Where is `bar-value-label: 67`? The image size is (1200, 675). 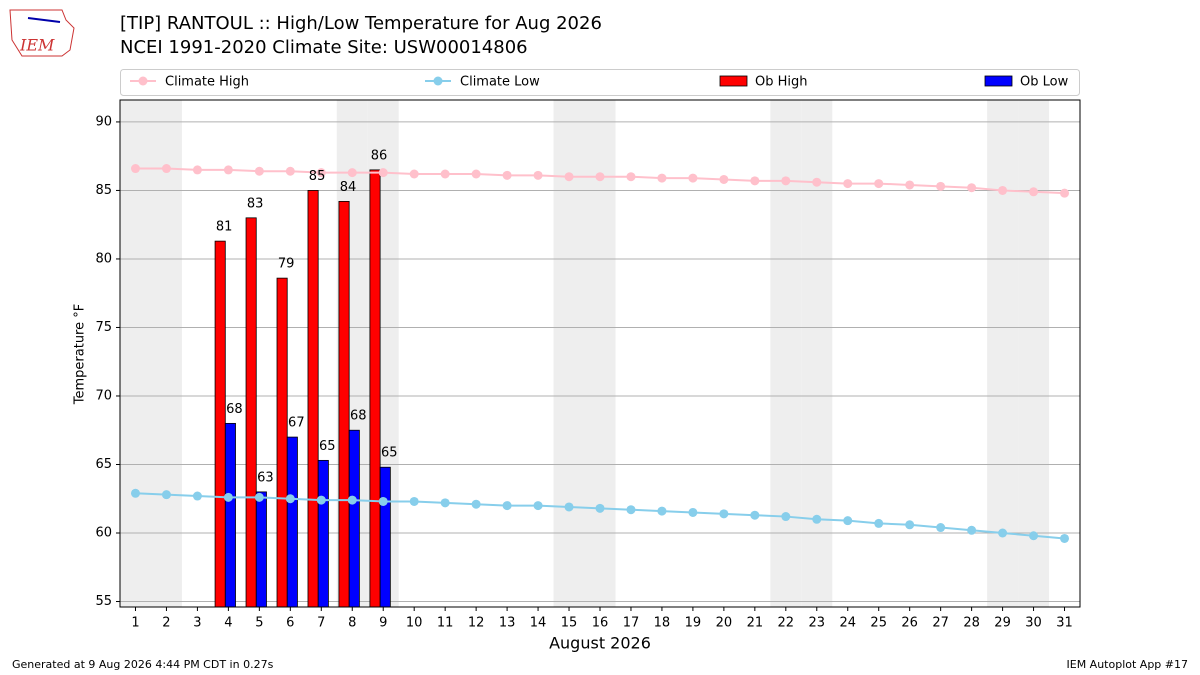 bar-value-label: 67 is located at coordinates (296, 423).